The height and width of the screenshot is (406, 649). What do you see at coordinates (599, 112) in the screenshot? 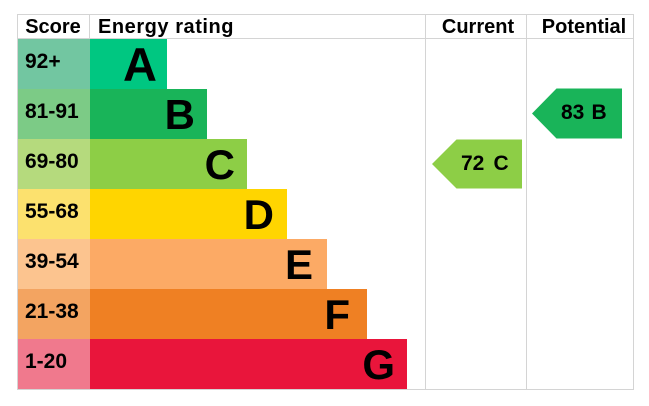
I see `svg-text: B` at bounding box center [599, 112].